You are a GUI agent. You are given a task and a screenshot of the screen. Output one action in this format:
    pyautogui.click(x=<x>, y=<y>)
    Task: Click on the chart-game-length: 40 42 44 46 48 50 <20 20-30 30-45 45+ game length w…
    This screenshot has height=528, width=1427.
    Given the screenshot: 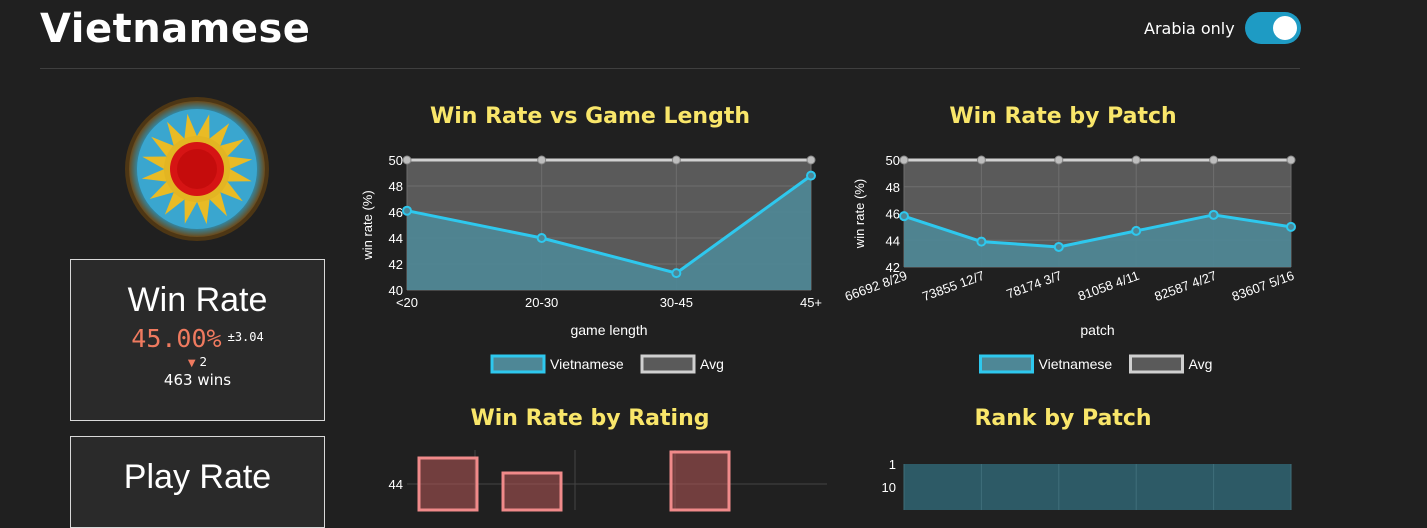 What is the action you would take?
    pyautogui.click(x=591, y=263)
    